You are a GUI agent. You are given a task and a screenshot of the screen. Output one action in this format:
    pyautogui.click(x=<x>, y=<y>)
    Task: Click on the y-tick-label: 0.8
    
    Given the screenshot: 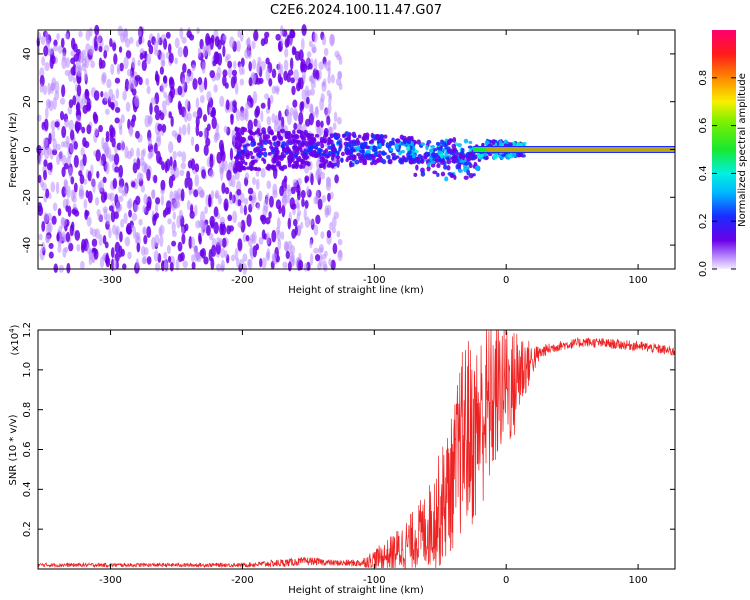 What is the action you would take?
    pyautogui.click(x=27, y=410)
    